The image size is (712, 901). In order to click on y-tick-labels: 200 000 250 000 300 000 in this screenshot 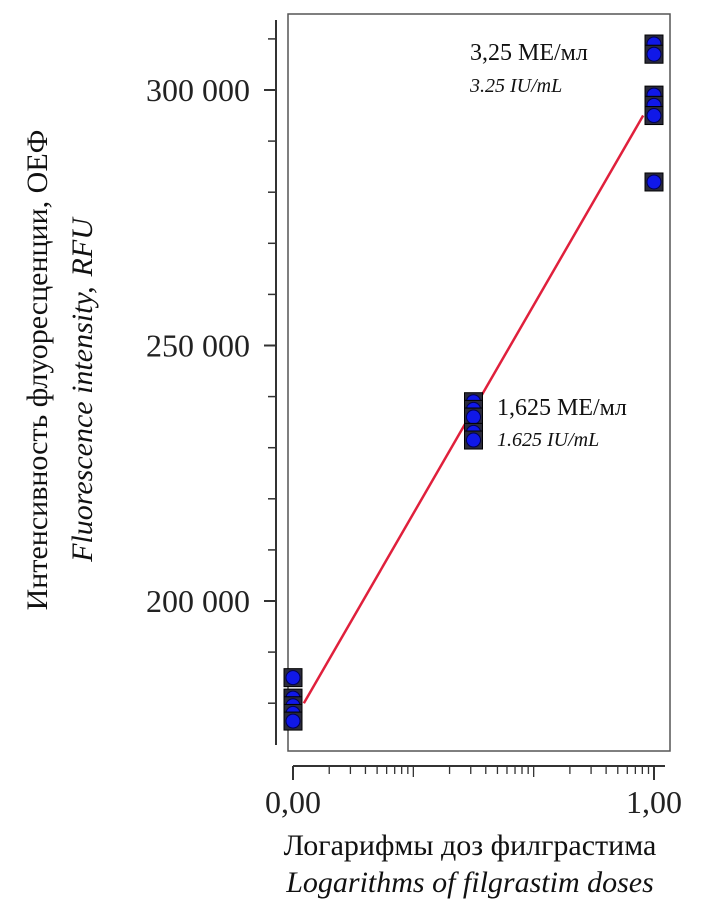, I will do `click(198, 345)`.